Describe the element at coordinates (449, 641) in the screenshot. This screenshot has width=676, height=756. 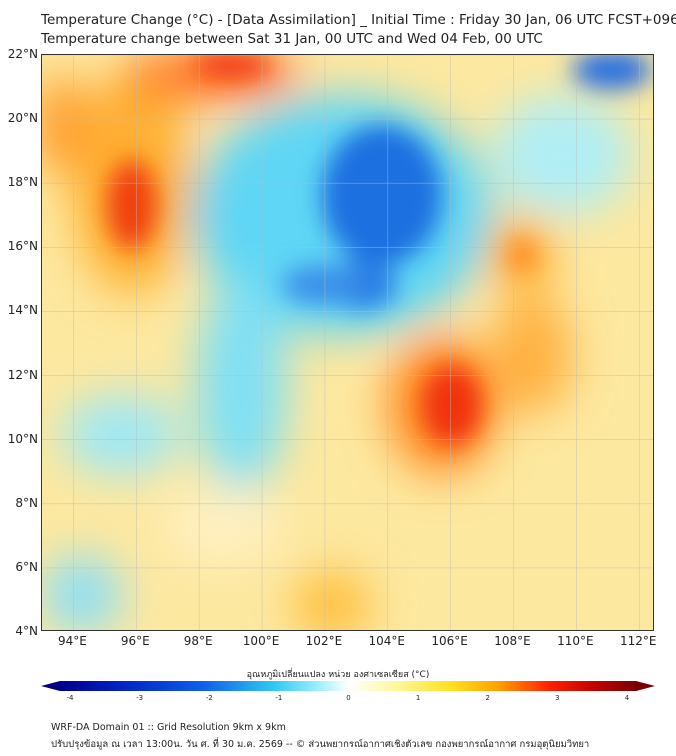
I see `lon-label: 106°E` at that location.